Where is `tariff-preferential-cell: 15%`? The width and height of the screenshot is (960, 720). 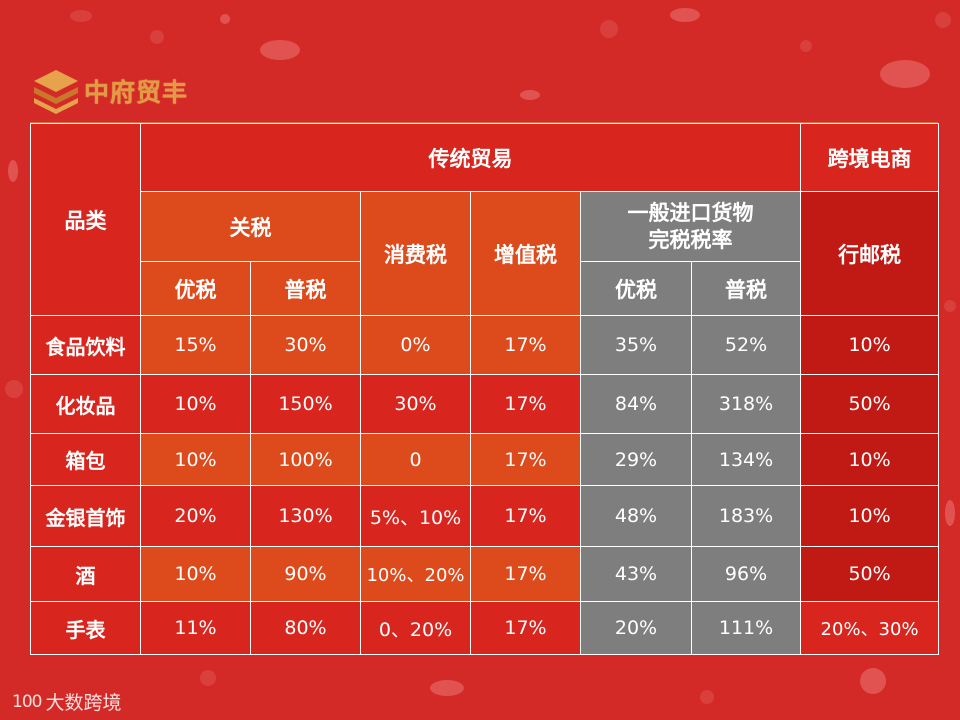 tariff-preferential-cell: 15% is located at coordinates (195, 345).